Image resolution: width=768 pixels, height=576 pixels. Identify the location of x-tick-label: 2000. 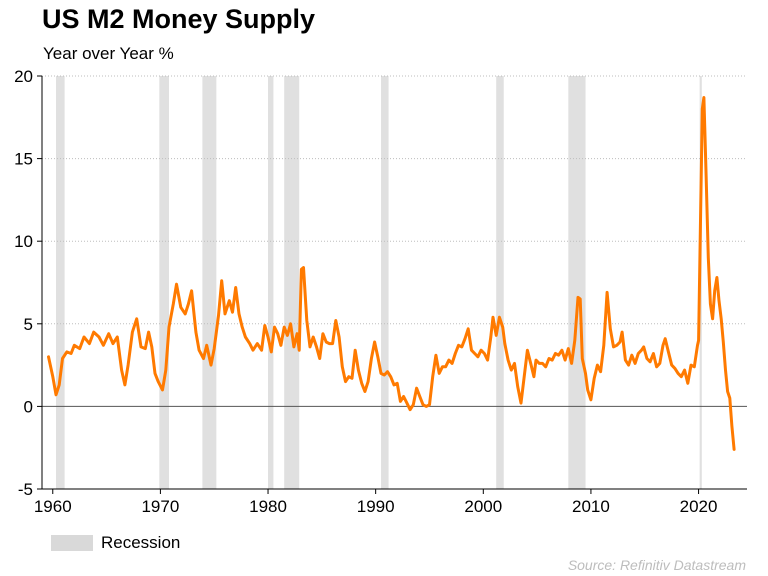
(483, 506).